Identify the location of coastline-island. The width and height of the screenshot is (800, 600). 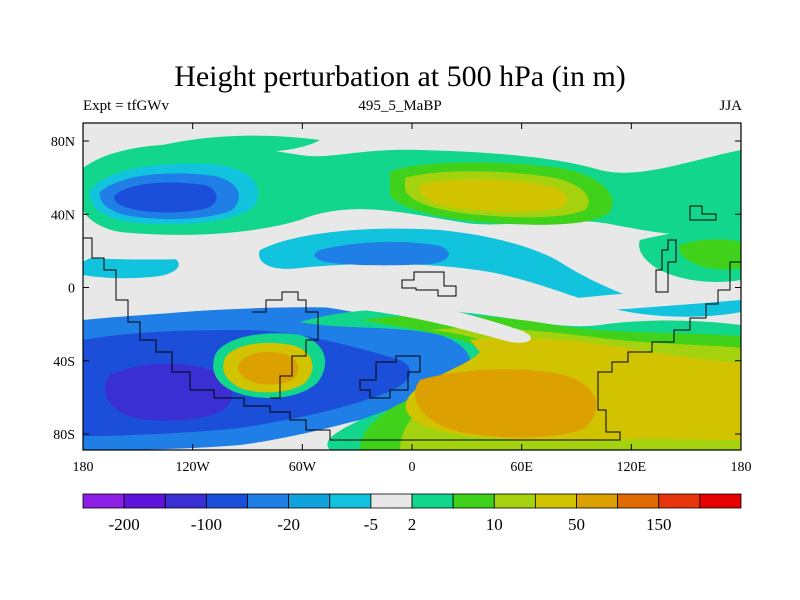
(429, 284).